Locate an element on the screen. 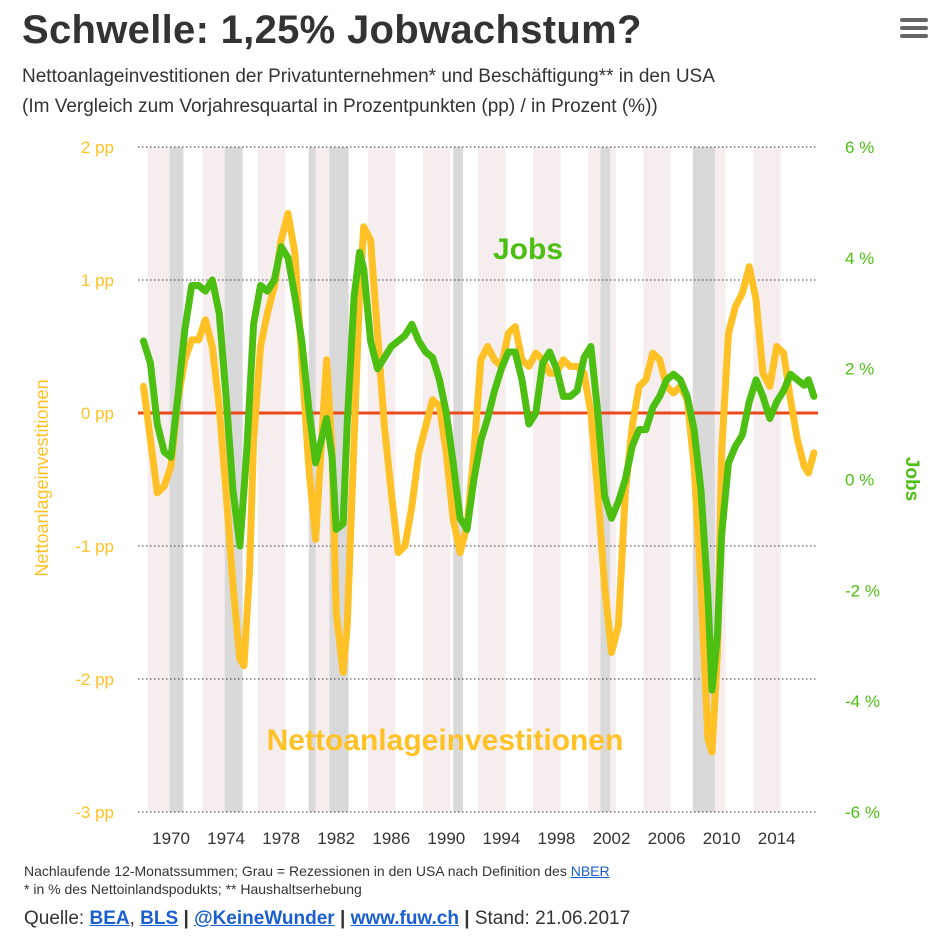  x-axis-tick-label: 1998 is located at coordinates (557, 838).